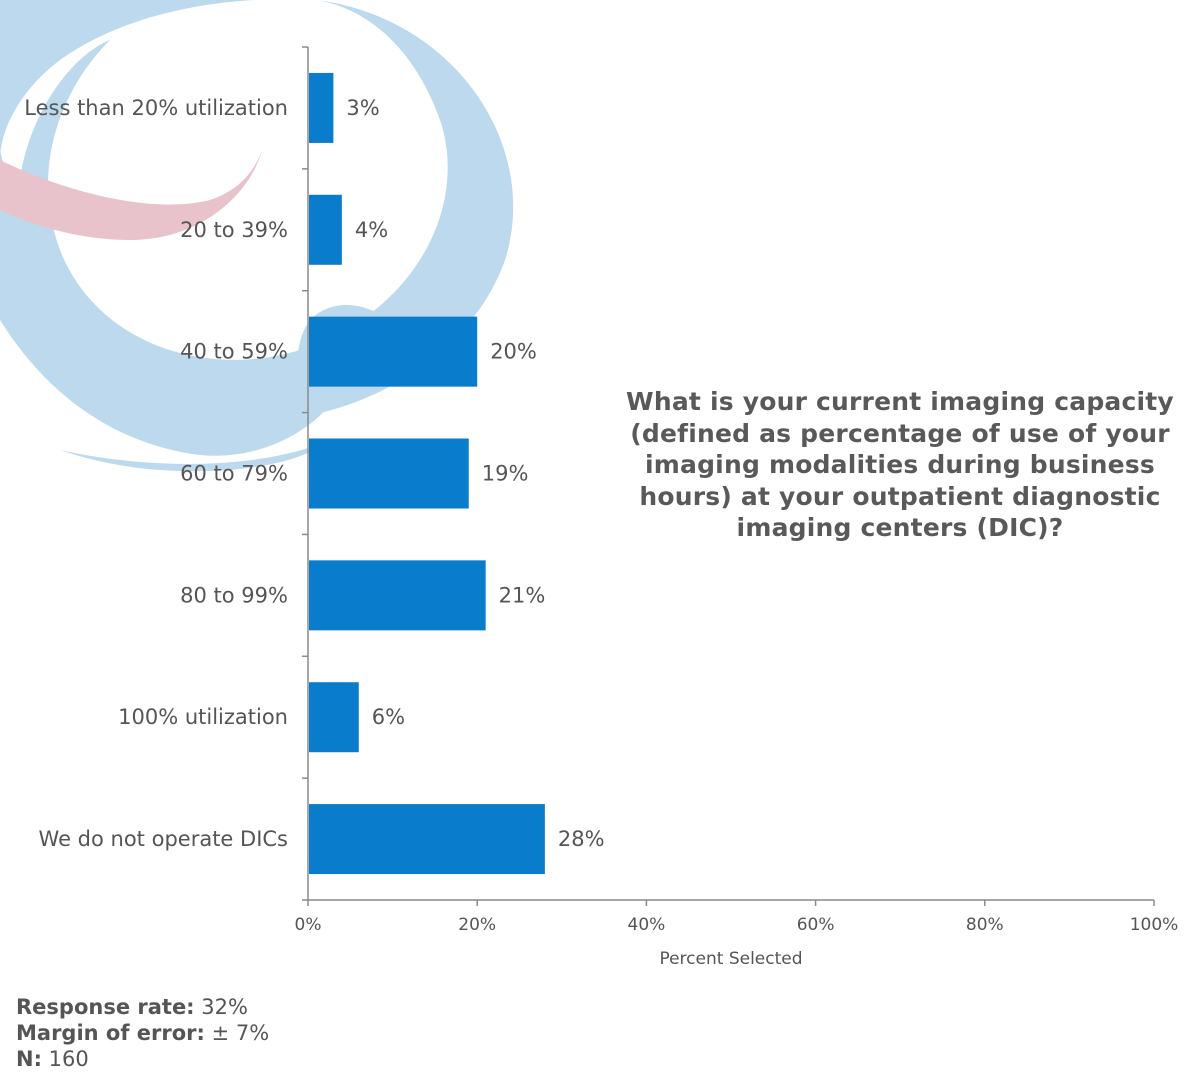 The height and width of the screenshot is (1074, 1200). I want to click on response-rate-line: Response rate: 32%, so click(142, 1007).